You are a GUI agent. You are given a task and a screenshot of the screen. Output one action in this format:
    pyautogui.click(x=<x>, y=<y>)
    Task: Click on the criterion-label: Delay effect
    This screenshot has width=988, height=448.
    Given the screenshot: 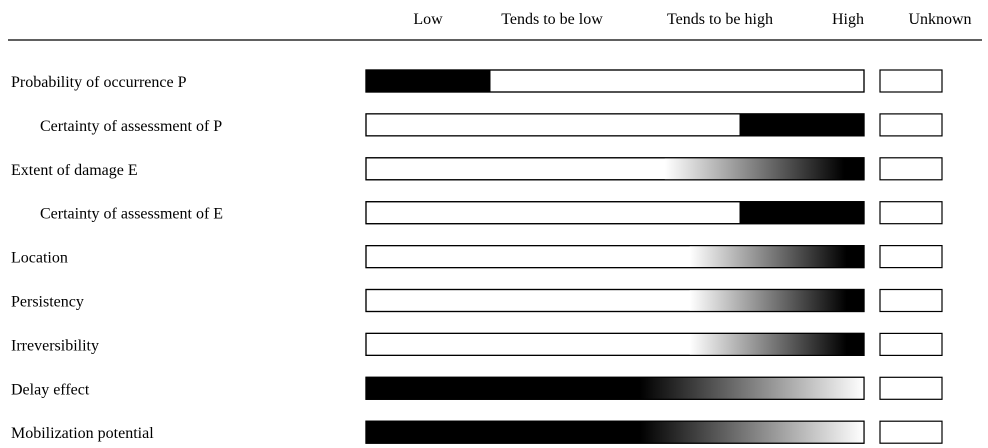 What is the action you would take?
    pyautogui.click(x=50, y=389)
    